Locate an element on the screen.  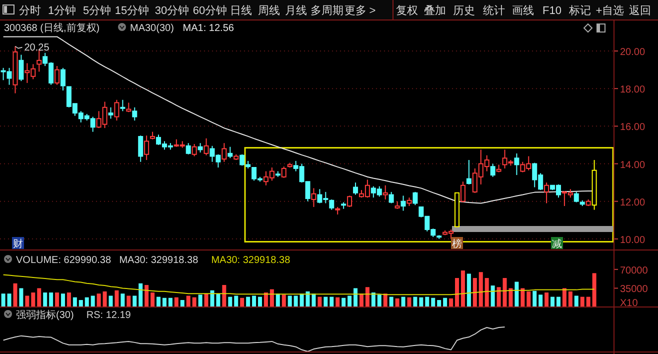
text: MA30: 329918.38 is located at coordinates (251, 260).